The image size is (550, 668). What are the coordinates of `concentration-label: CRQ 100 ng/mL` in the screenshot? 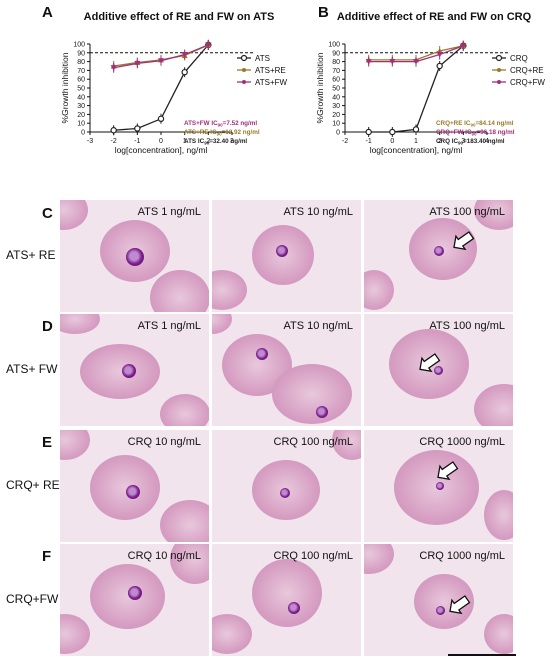 It's located at (313, 556).